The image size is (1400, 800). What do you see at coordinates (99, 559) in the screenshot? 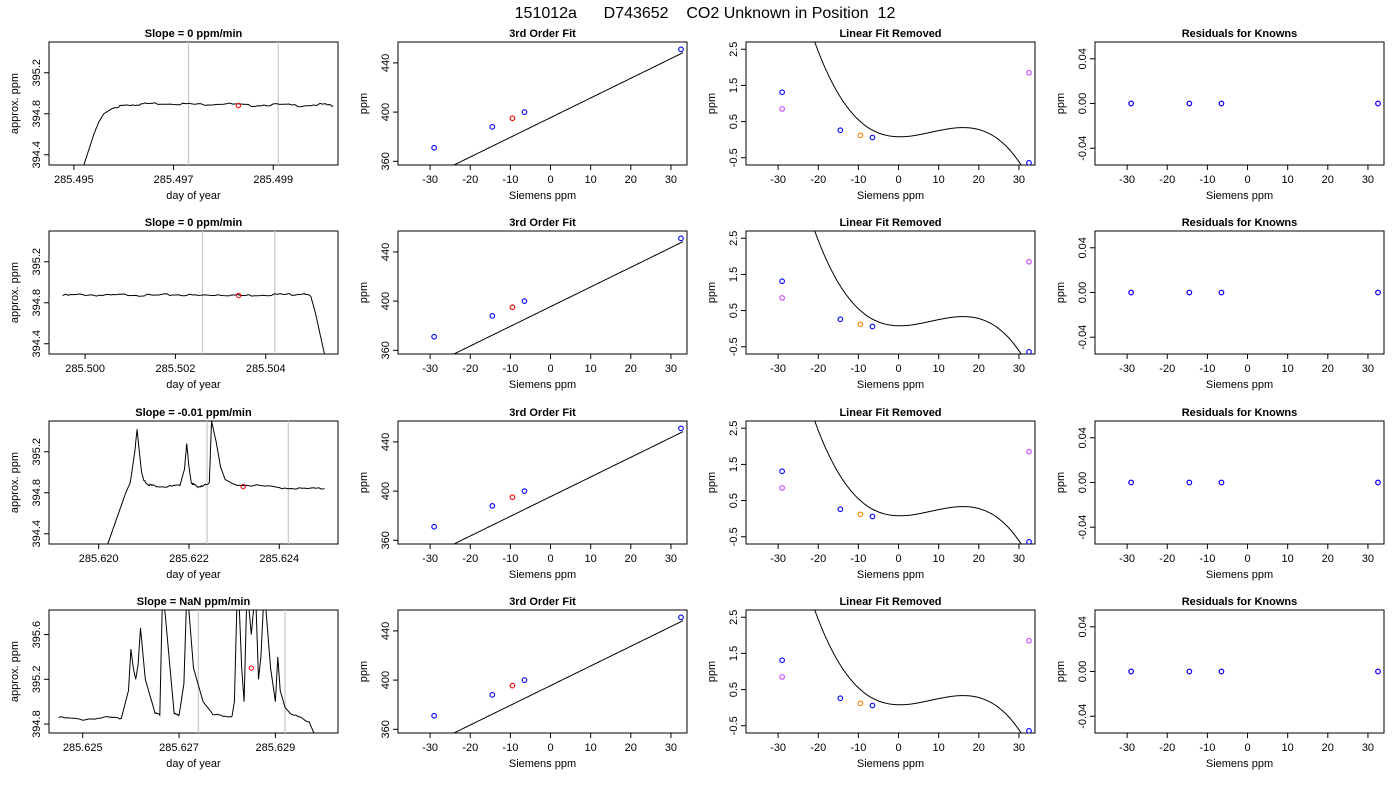
I see `x-tick-label: 285.620` at bounding box center [99, 559].